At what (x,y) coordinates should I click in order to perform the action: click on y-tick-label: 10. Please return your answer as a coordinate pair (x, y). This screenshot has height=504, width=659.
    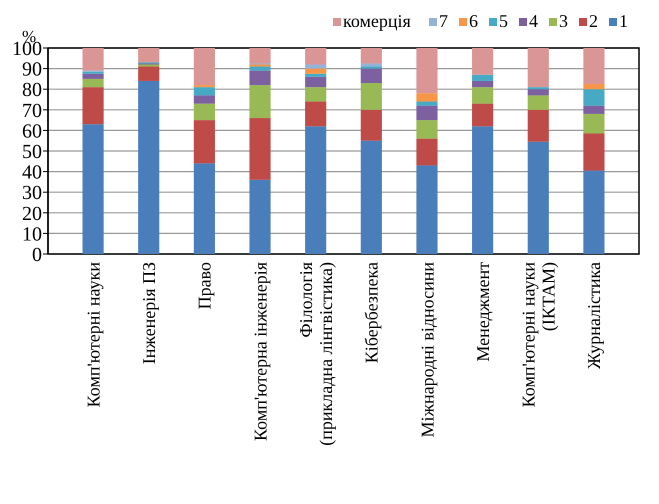
    Looking at the image, I should click on (32, 234).